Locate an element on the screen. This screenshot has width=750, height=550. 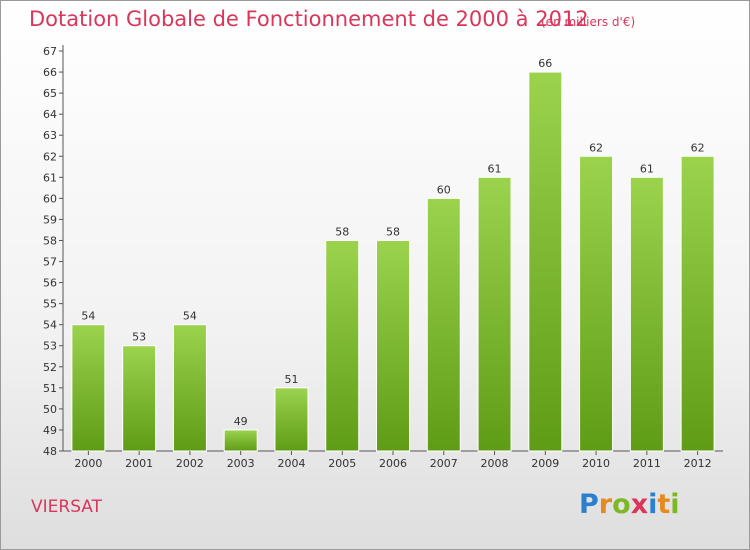
y-tick-label: 53 is located at coordinates (50, 346).